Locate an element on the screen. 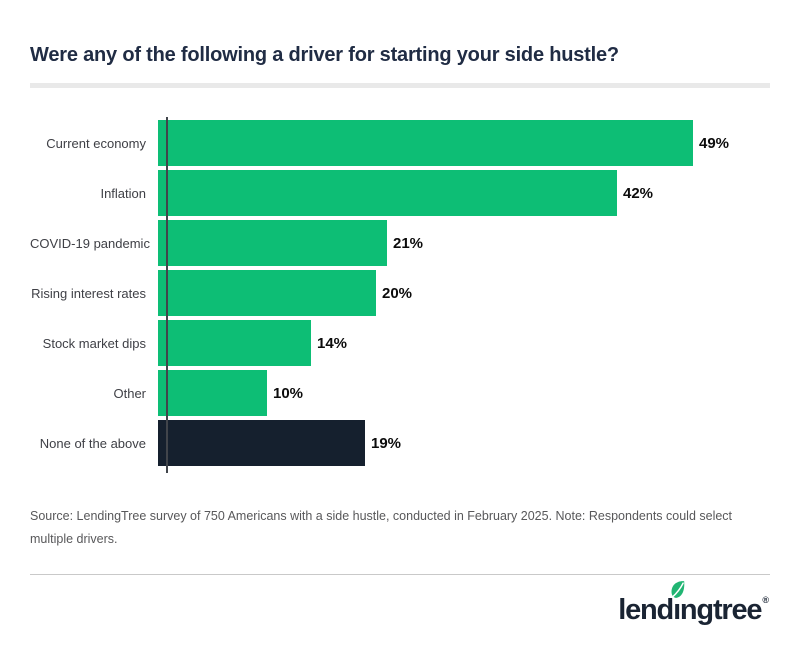  logo-text-pre: lend is located at coordinates (646, 610).